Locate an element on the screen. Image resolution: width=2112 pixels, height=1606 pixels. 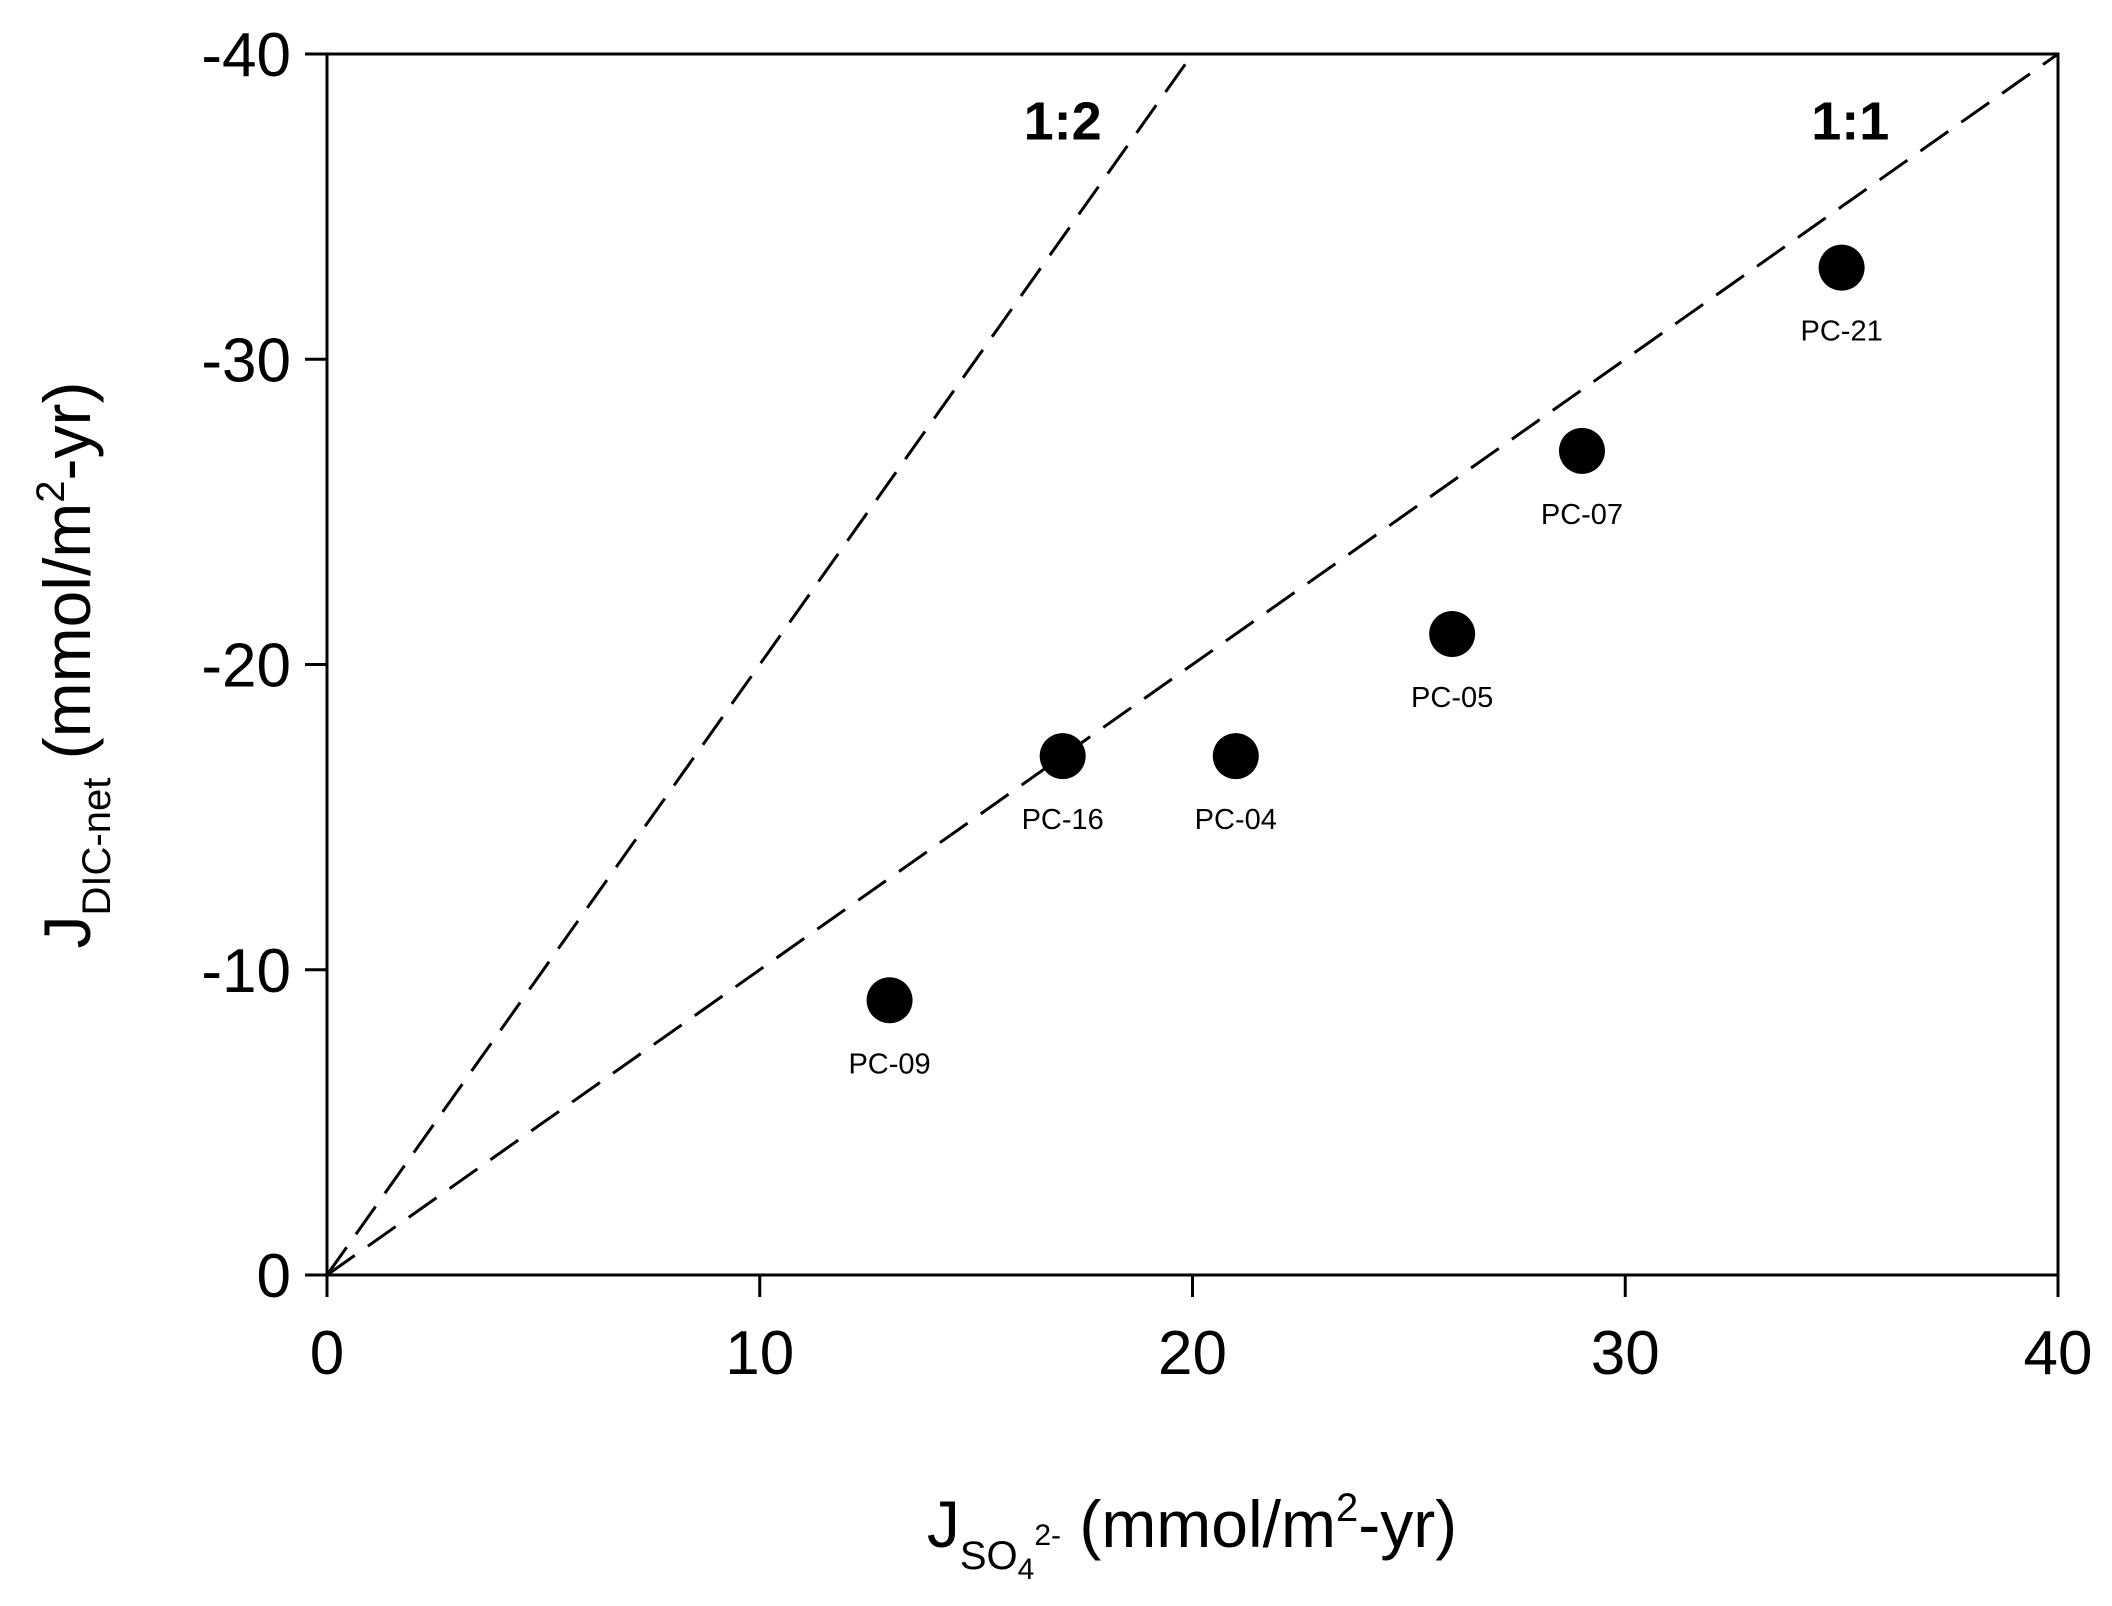
data-point-label: PC-09 is located at coordinates (889, 1064).